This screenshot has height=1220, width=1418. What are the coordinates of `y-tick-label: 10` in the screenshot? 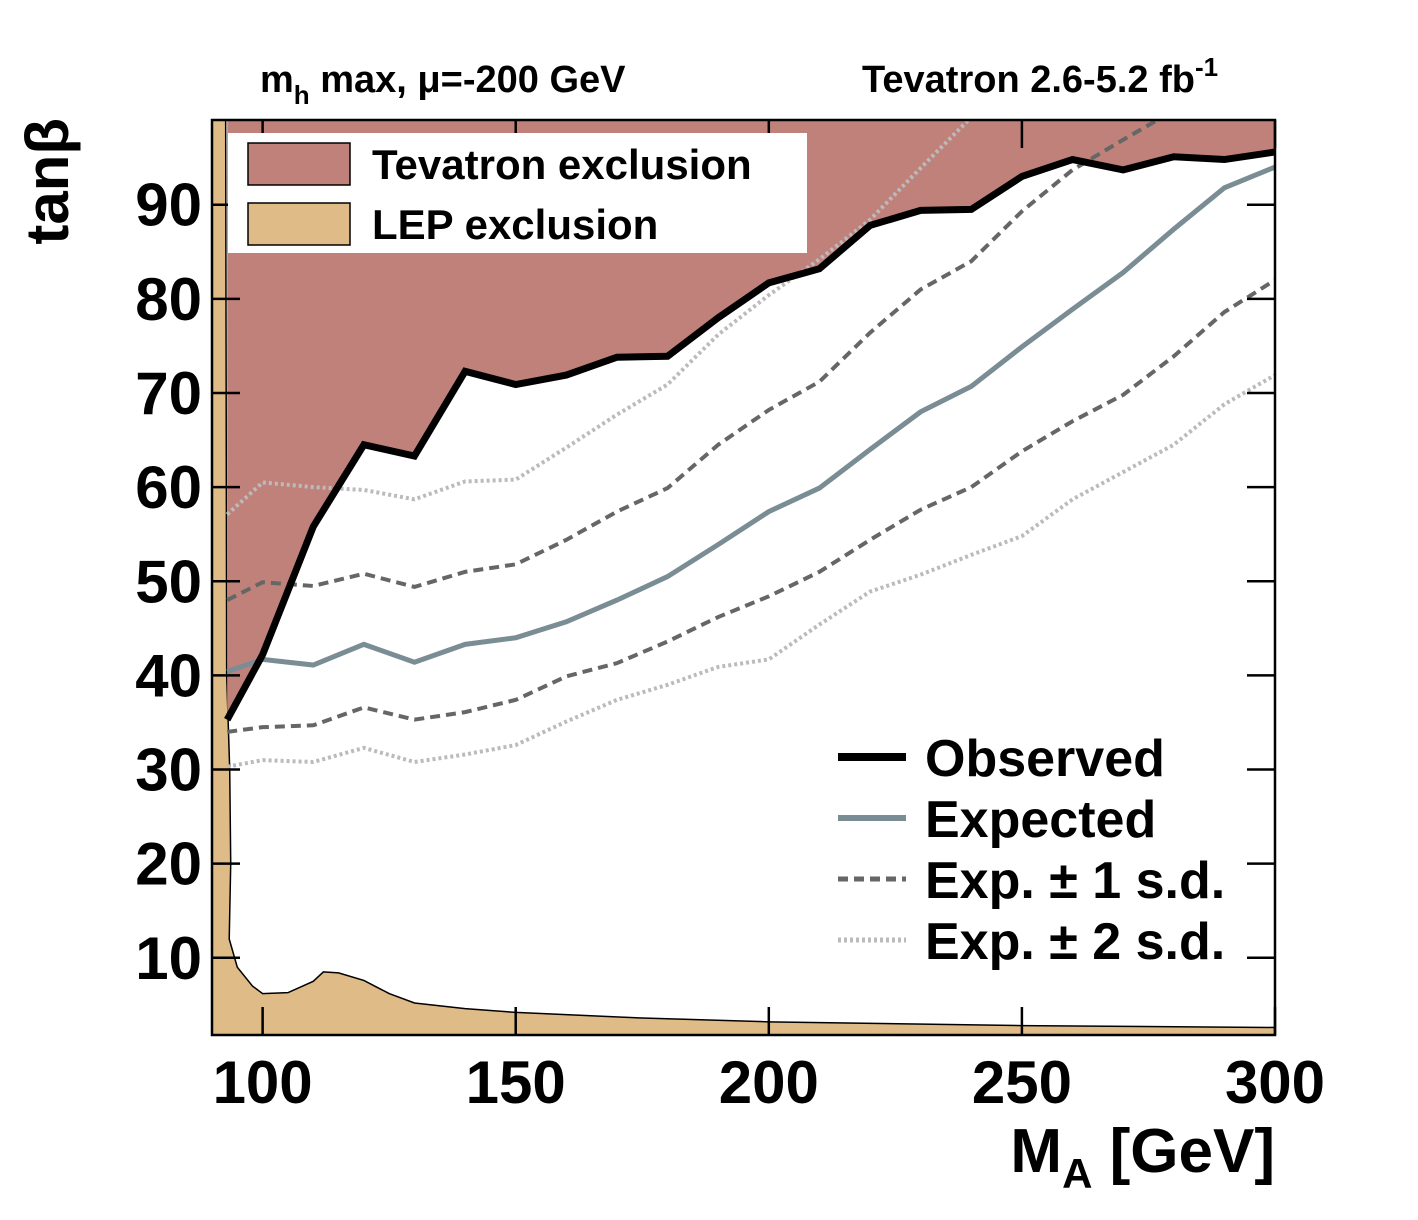 It's located at (168, 958).